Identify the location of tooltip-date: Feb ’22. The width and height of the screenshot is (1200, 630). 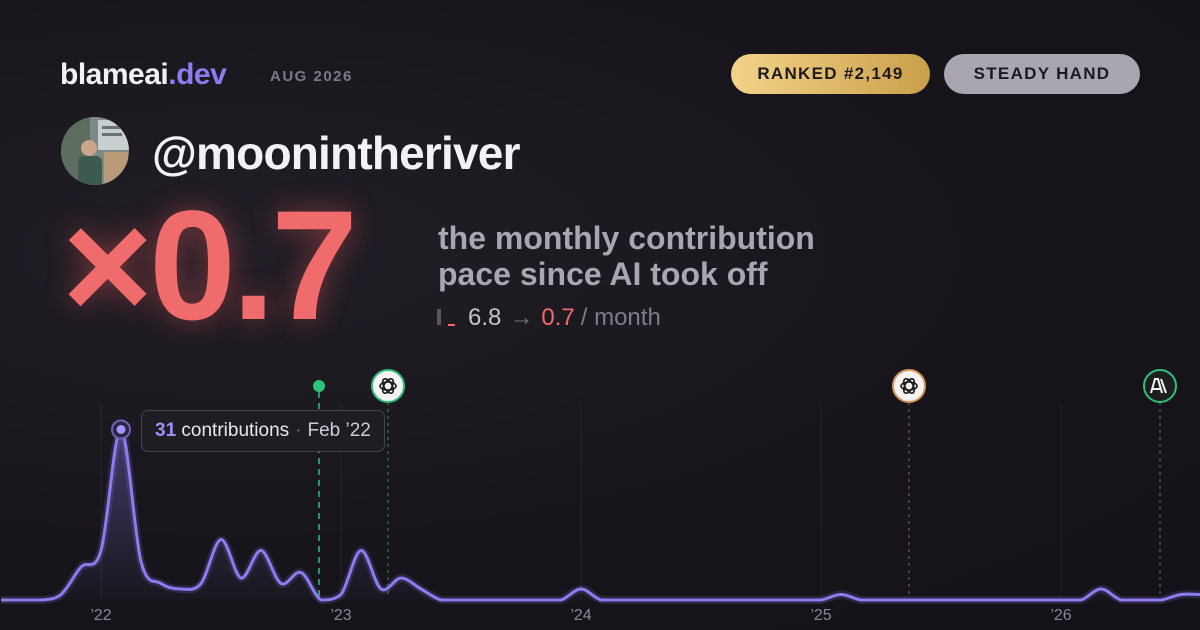
(339, 430).